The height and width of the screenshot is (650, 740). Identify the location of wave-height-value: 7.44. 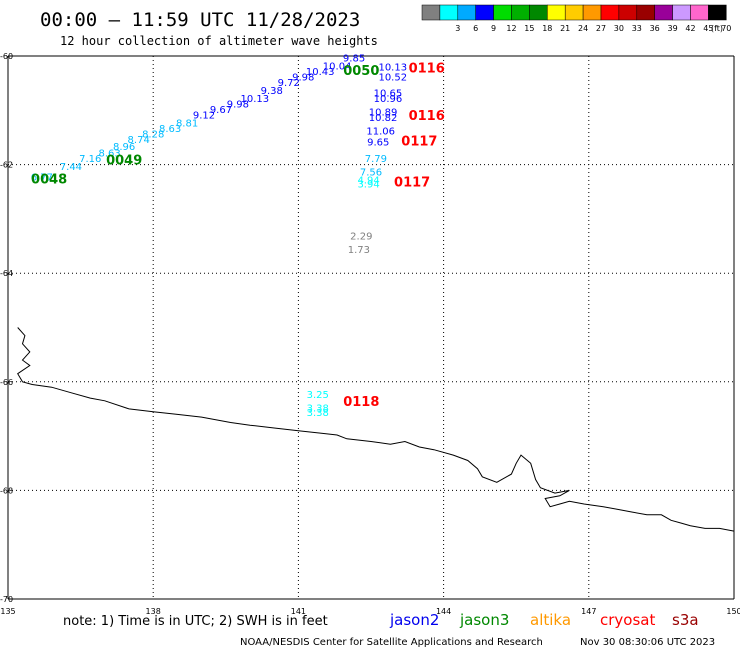
(71, 167).